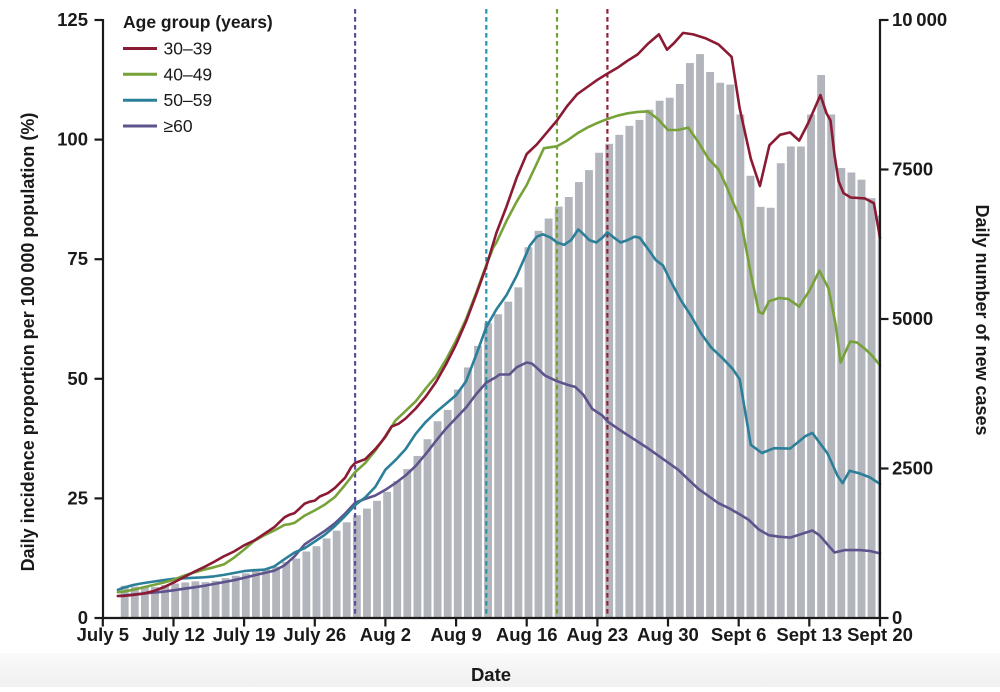 This screenshot has width=1000, height=692. What do you see at coordinates (103, 634) in the screenshot?
I see `svg-text: July 5` at bounding box center [103, 634].